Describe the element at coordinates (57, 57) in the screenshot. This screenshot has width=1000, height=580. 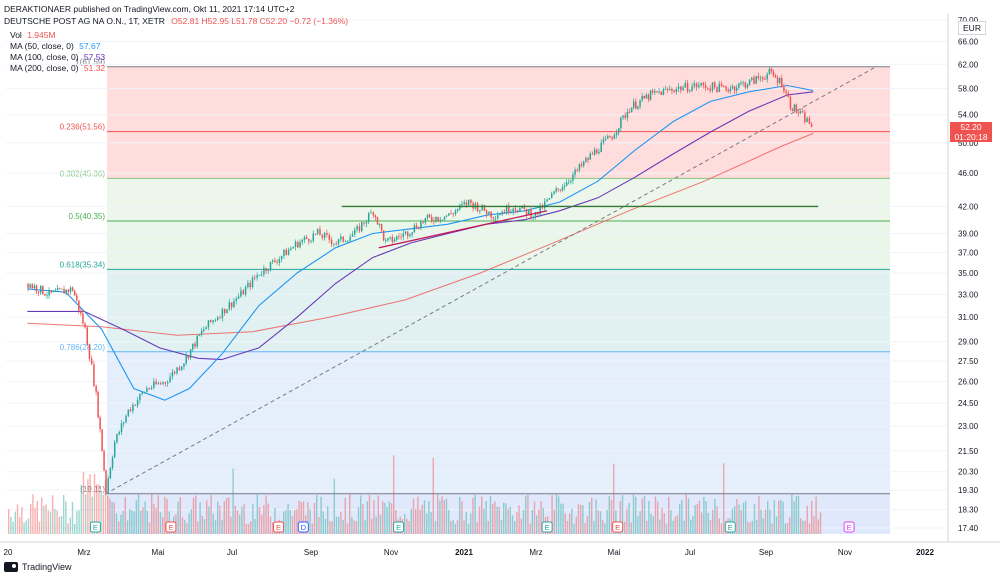
I see `legend-ma100: MA (100, close, 0) 57.53` at that location.